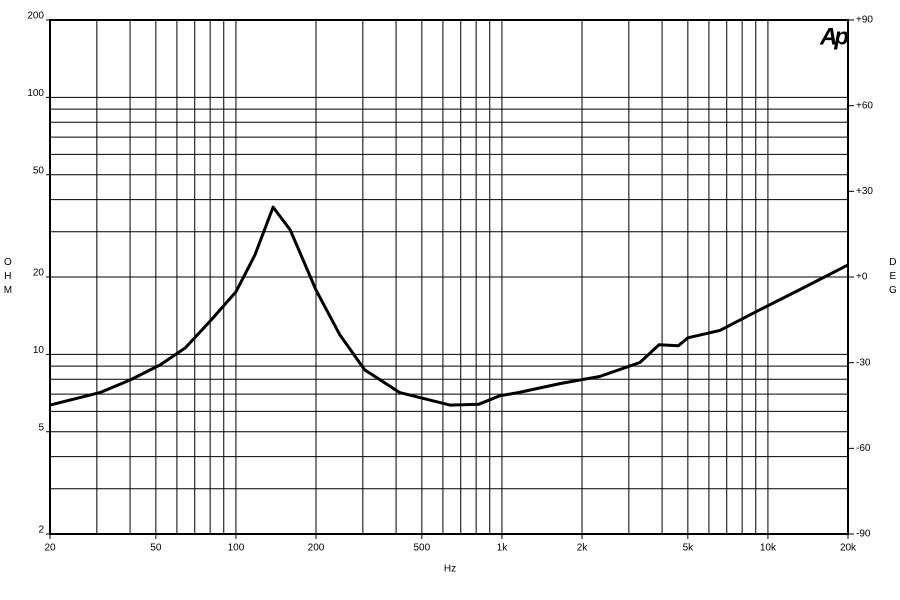 The width and height of the screenshot is (900, 600). Describe the element at coordinates (316, 548) in the screenshot. I see `x-tick-label: 200` at that location.